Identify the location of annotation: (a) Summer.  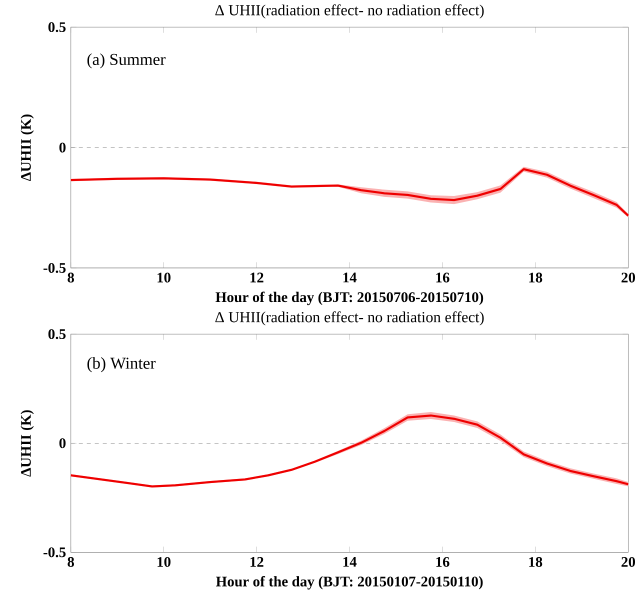
(126, 60).